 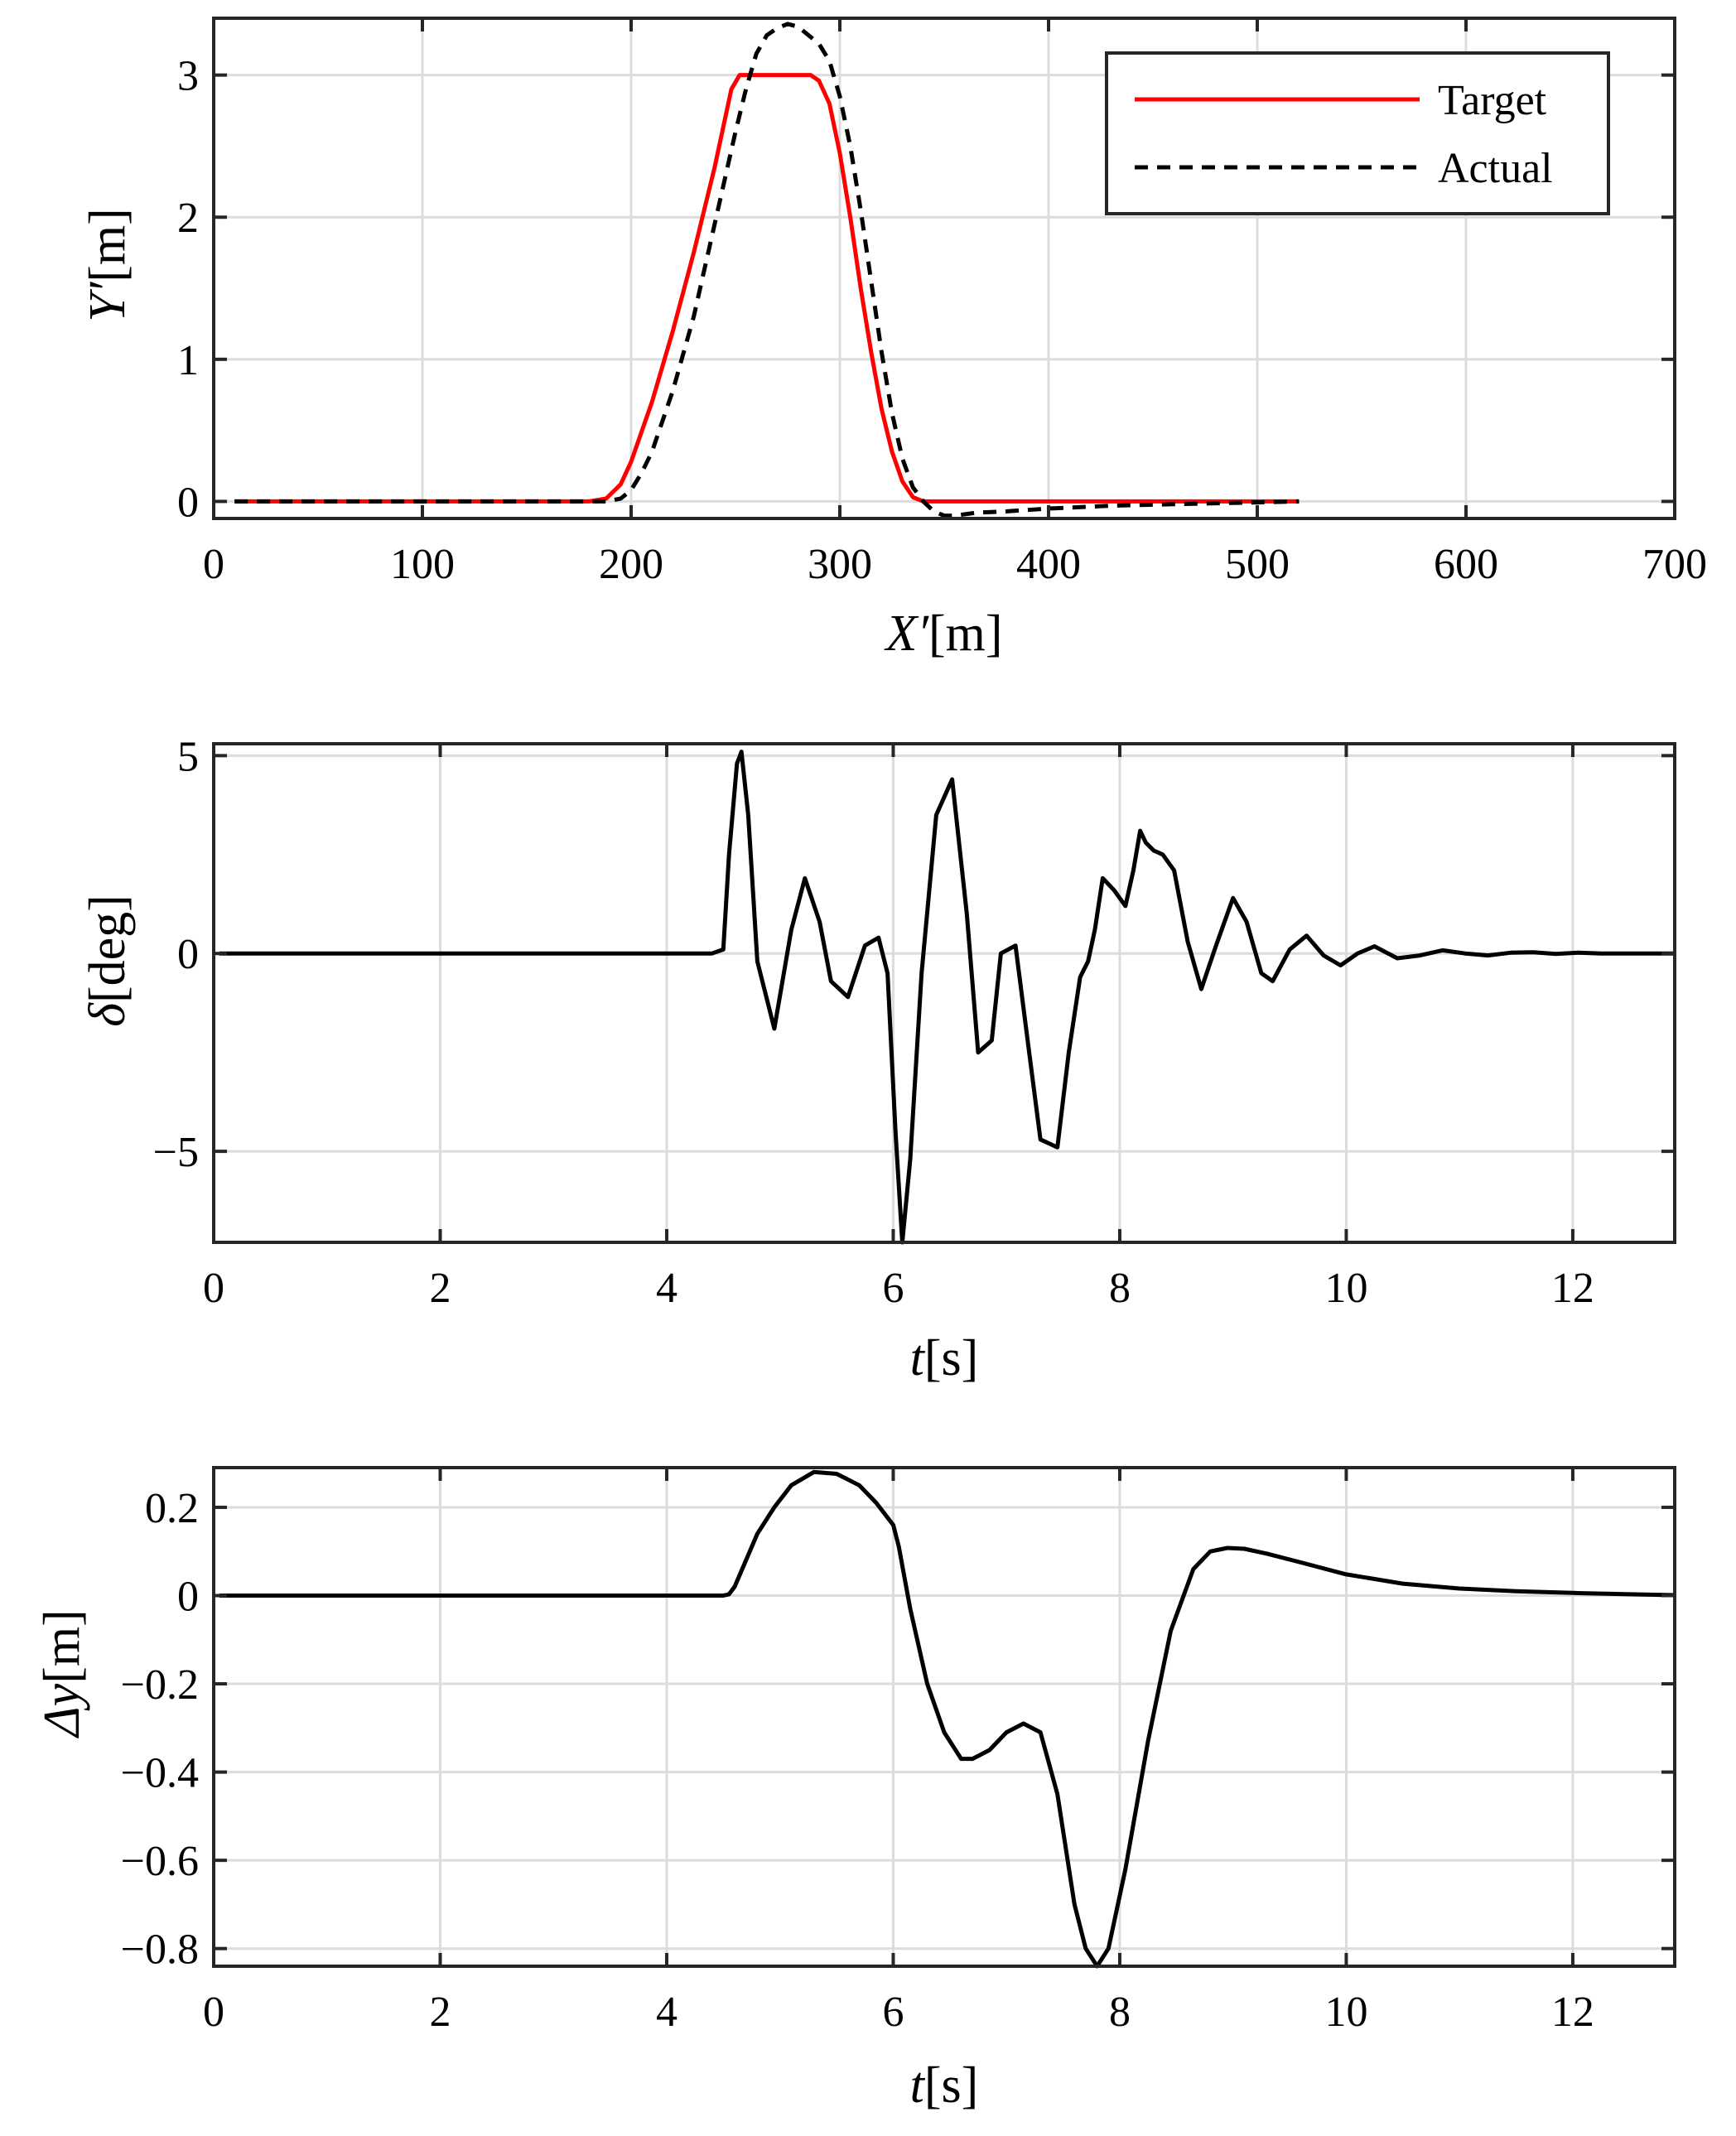 I want to click on y-axis-label: Δy[m], so click(x=62, y=1673).